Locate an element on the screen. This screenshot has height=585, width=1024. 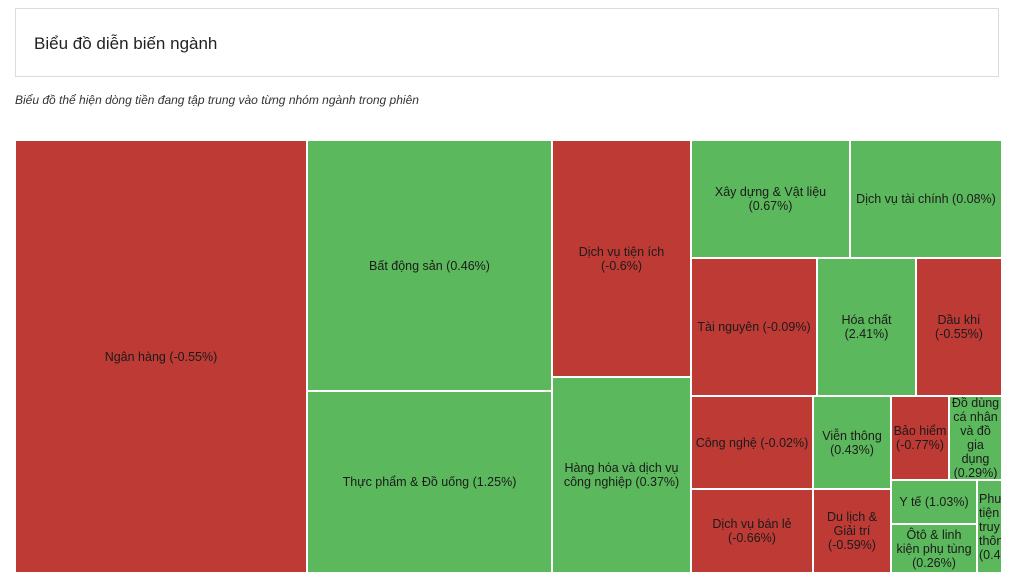
treemap-cell-label: Y tế (1.03%) is located at coordinates (934, 502).